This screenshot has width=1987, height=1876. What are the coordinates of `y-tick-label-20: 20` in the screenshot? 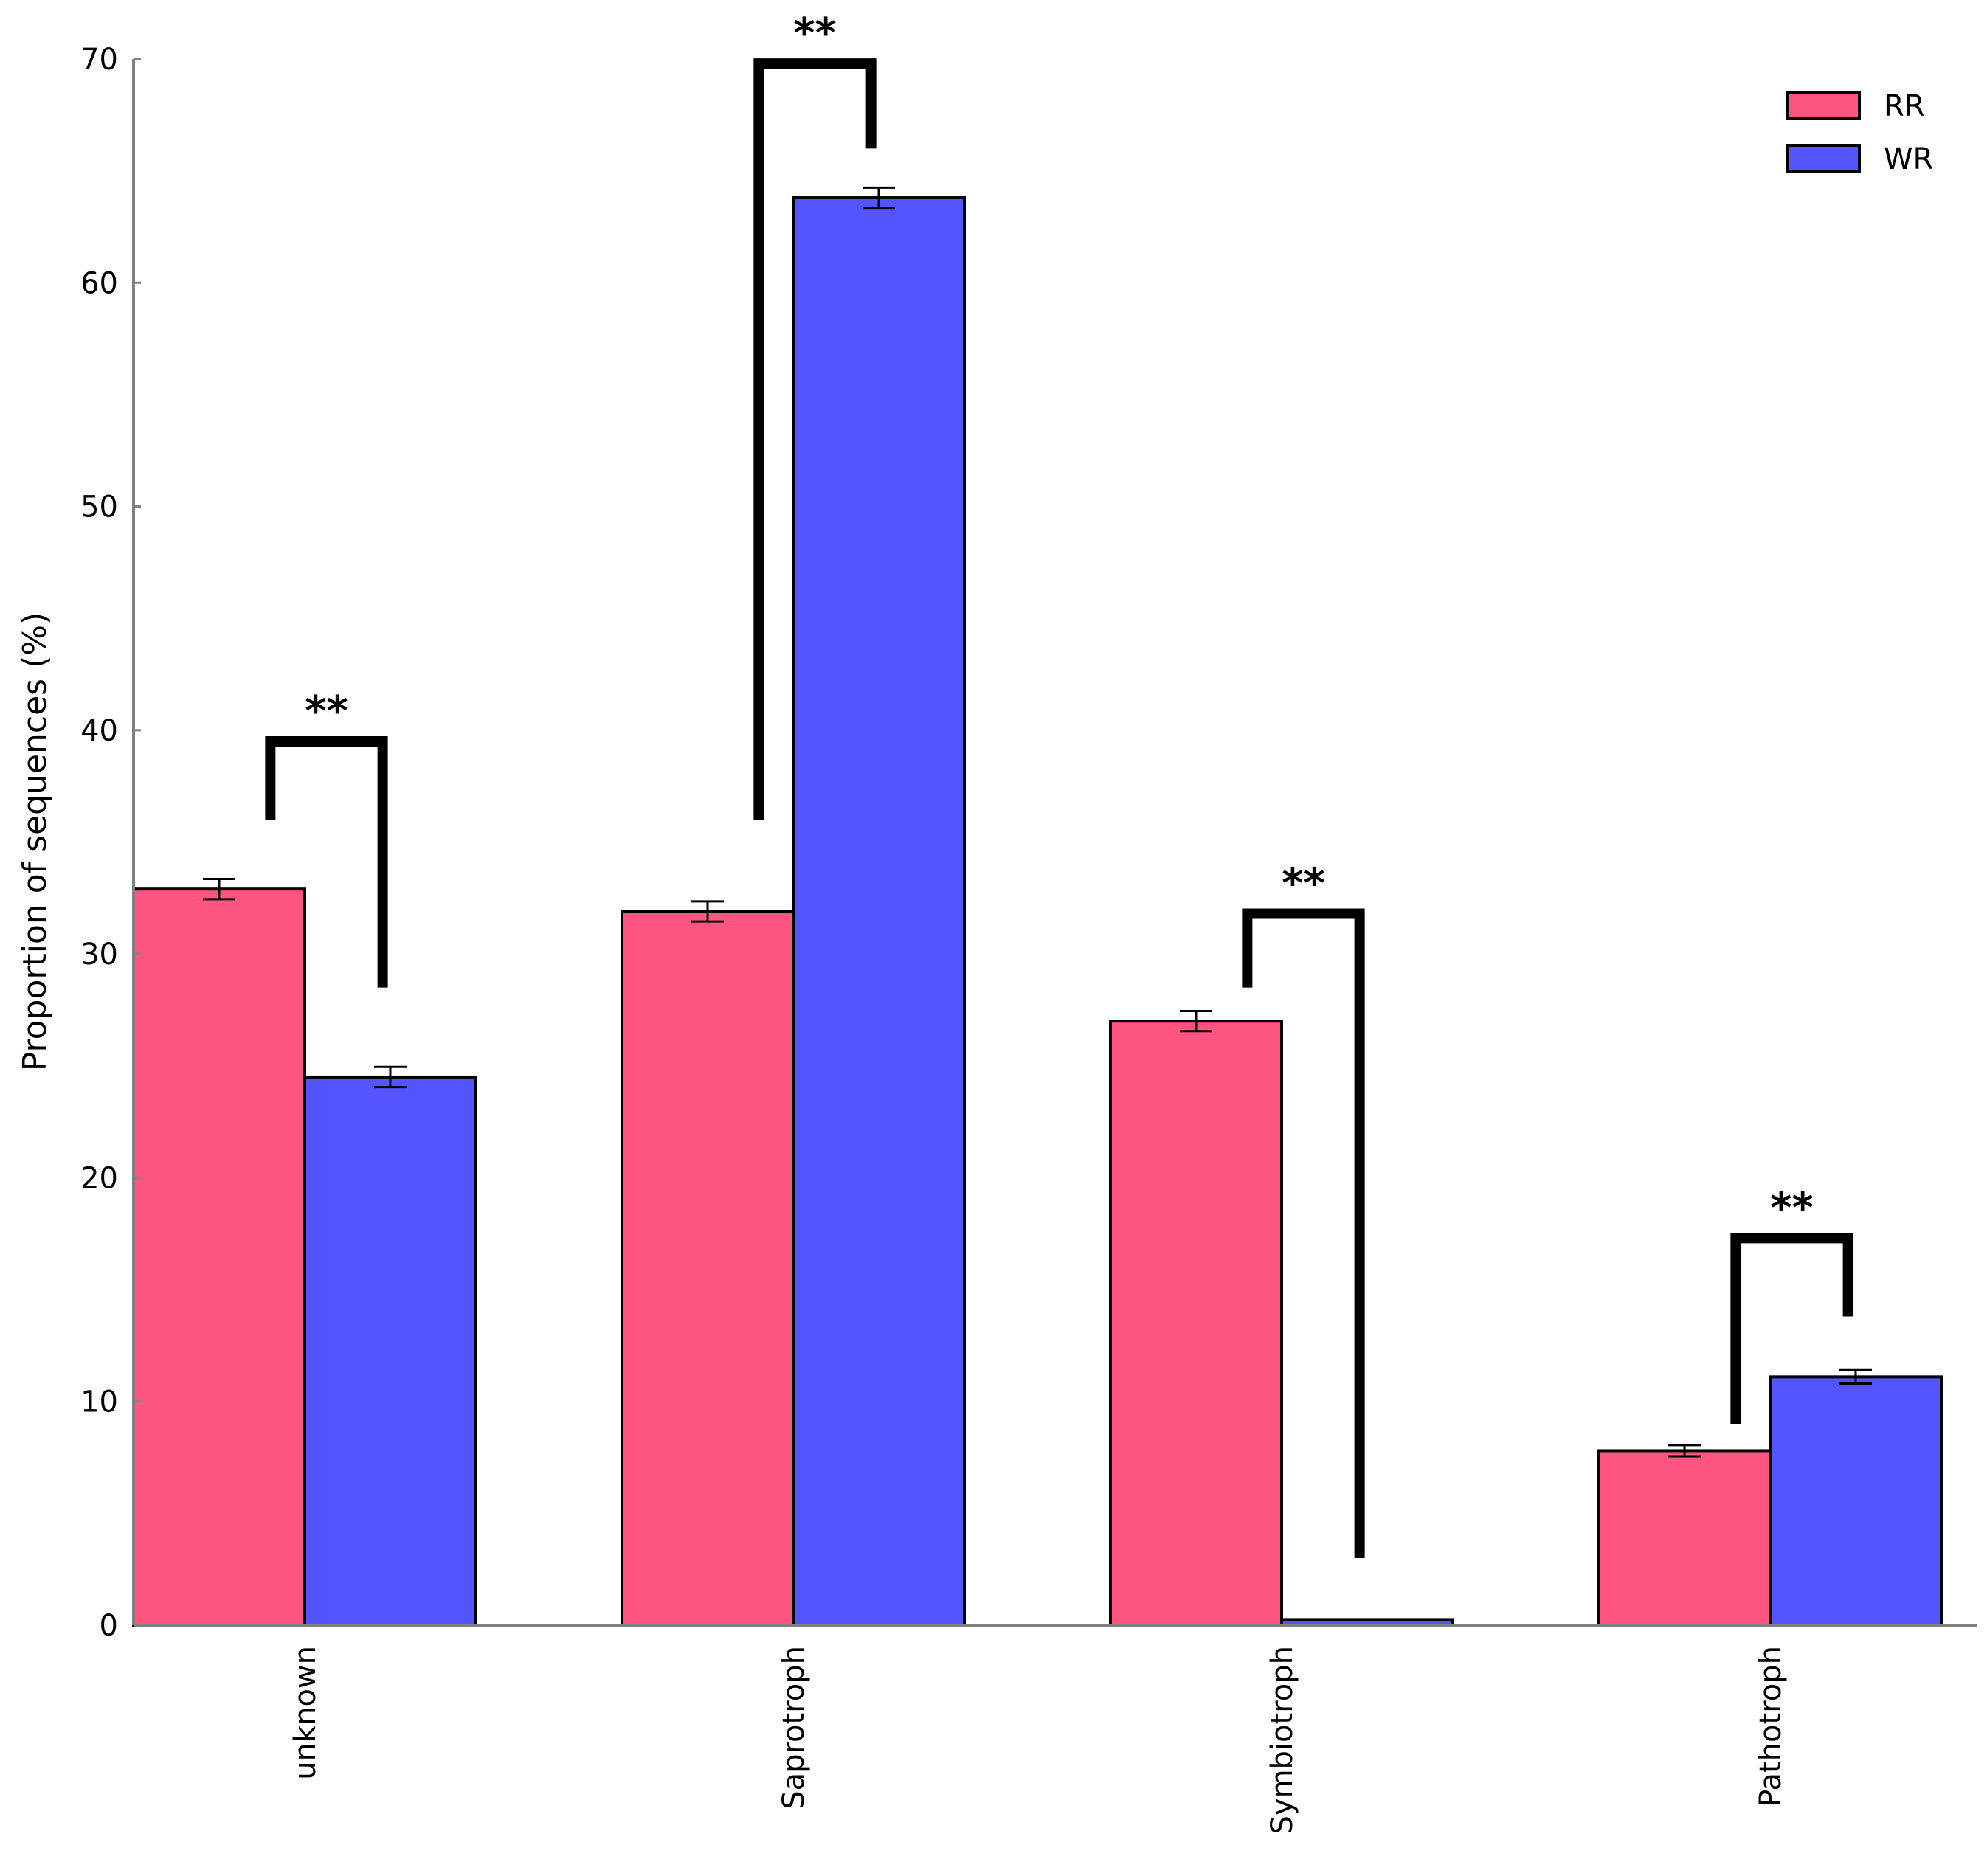 It's located at (99, 1178).